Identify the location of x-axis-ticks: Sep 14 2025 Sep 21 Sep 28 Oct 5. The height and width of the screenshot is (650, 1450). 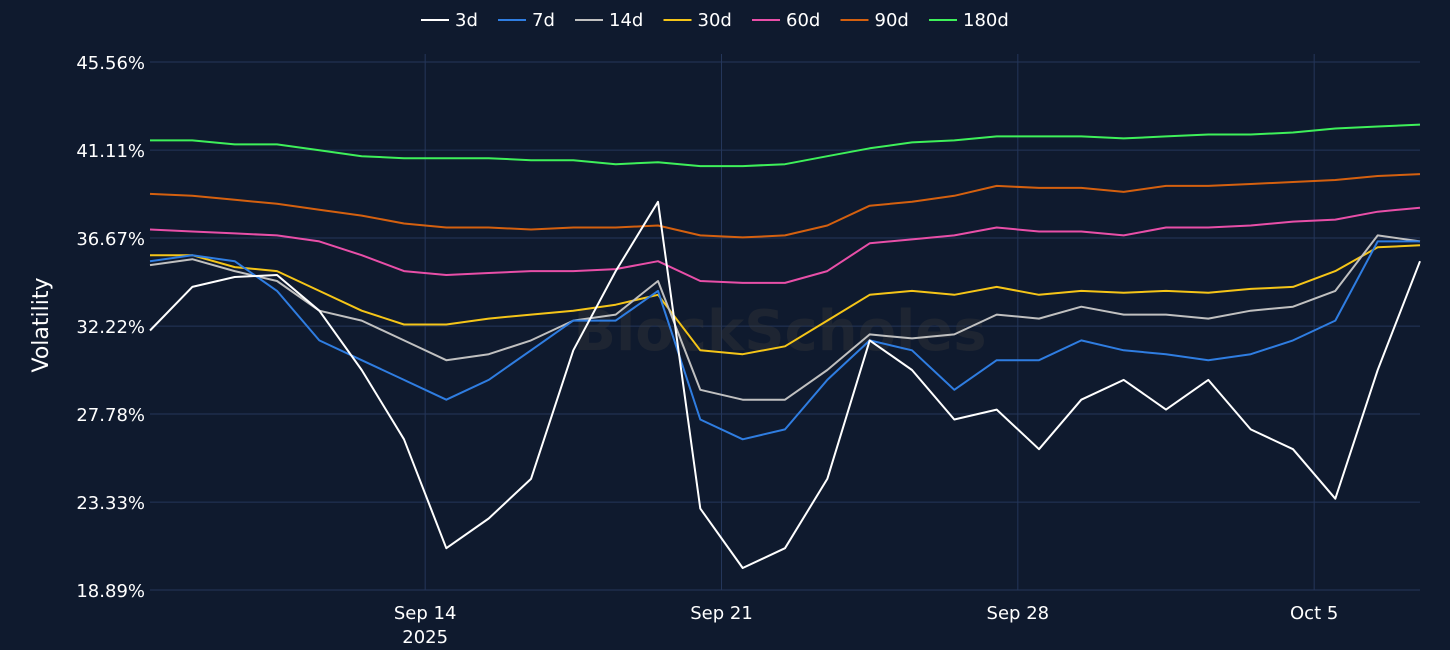
(866, 625).